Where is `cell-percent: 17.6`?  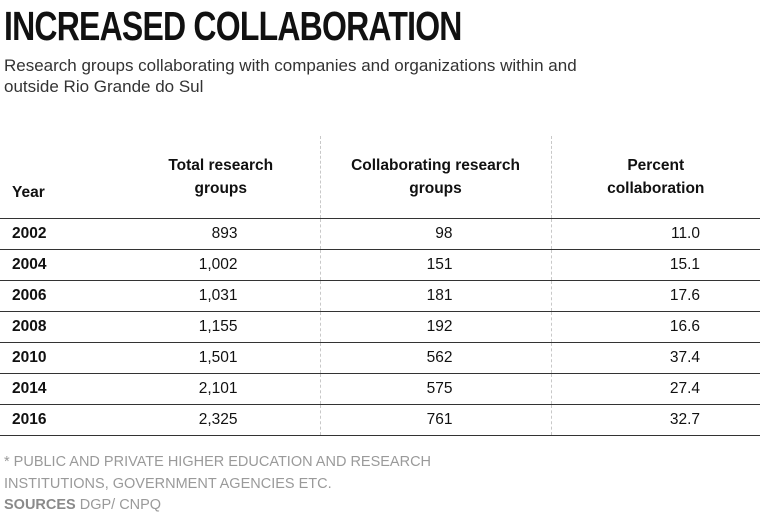 cell-percent: 17.6 is located at coordinates (655, 296).